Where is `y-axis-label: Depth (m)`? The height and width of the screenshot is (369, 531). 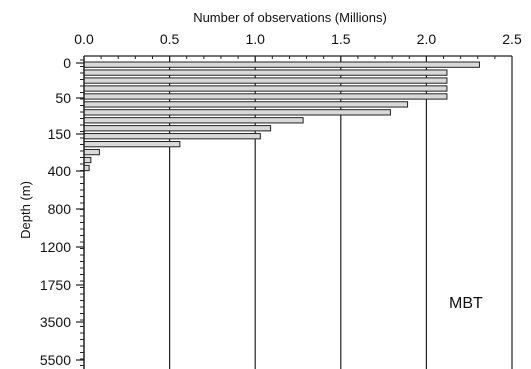
y-axis-label: Depth (m) is located at coordinates (25, 210).